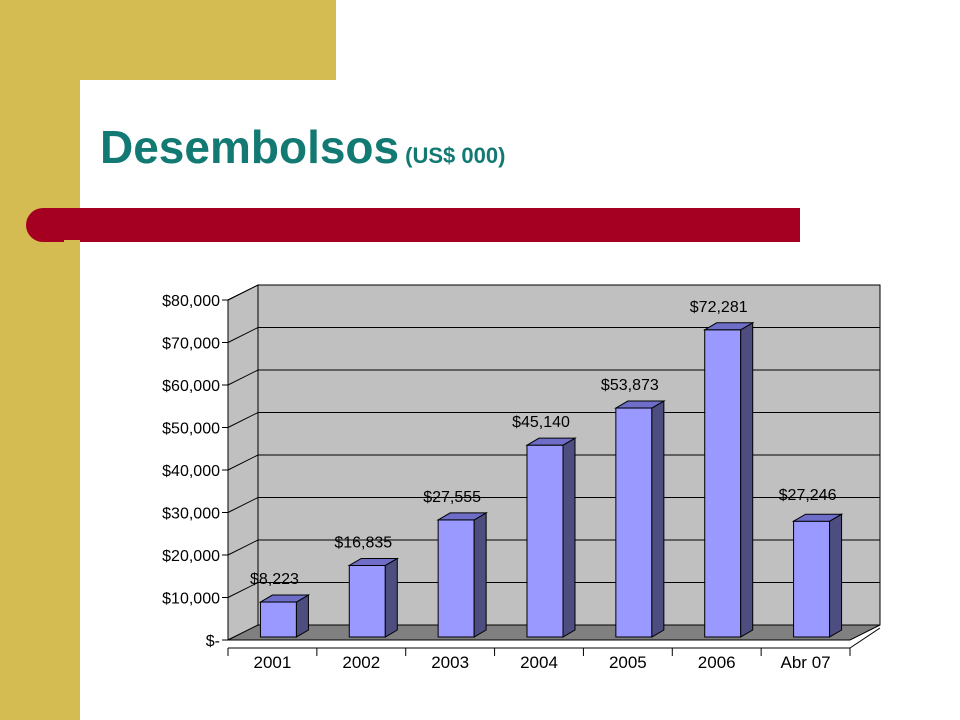  Describe the element at coordinates (452, 497) in the screenshot. I see `data-label: $27,555` at that location.